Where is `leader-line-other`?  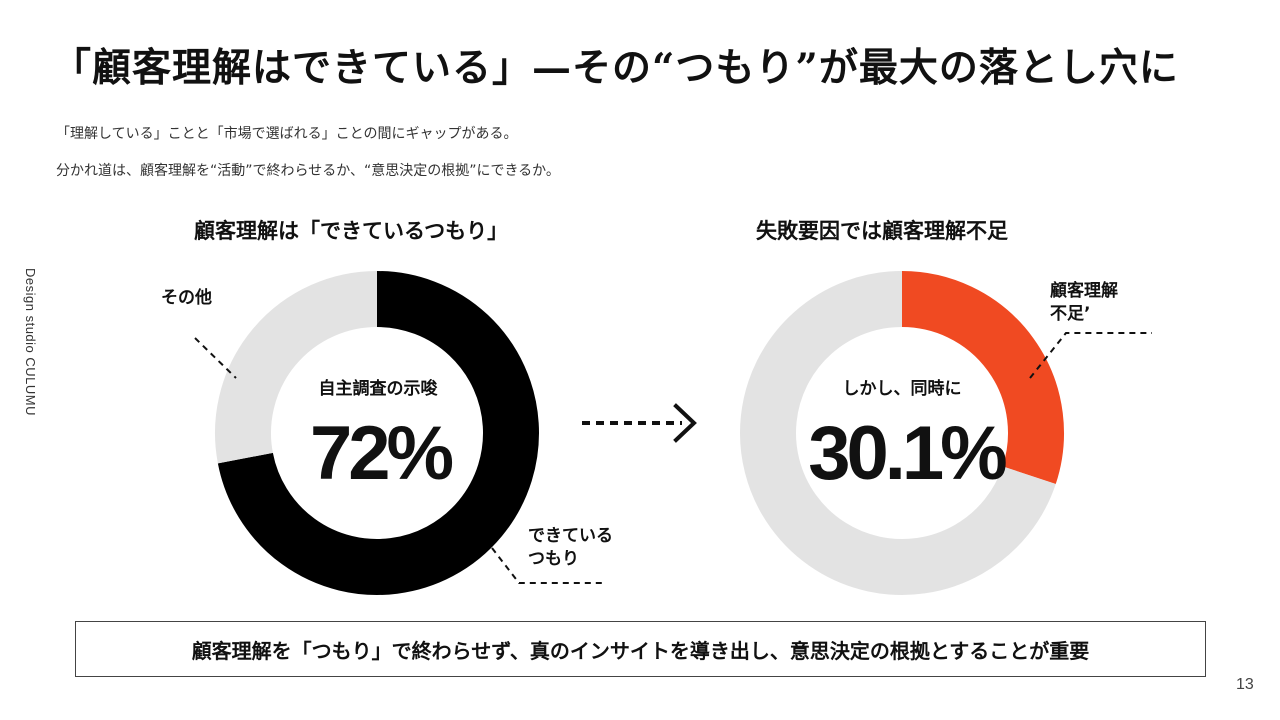
leader-line-other is located at coordinates (215, 358).